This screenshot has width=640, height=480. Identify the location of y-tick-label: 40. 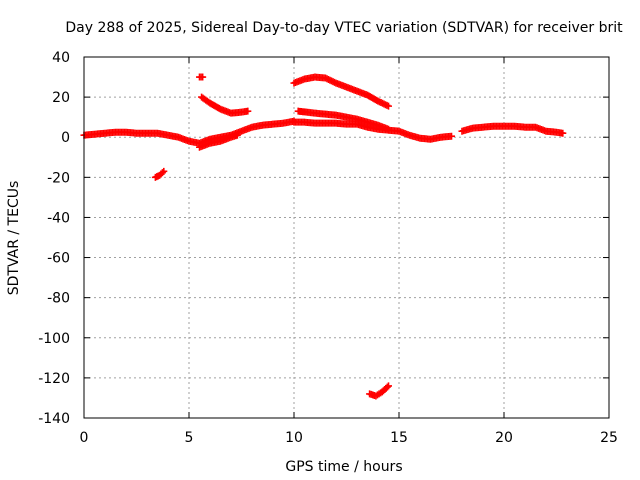
(61, 58).